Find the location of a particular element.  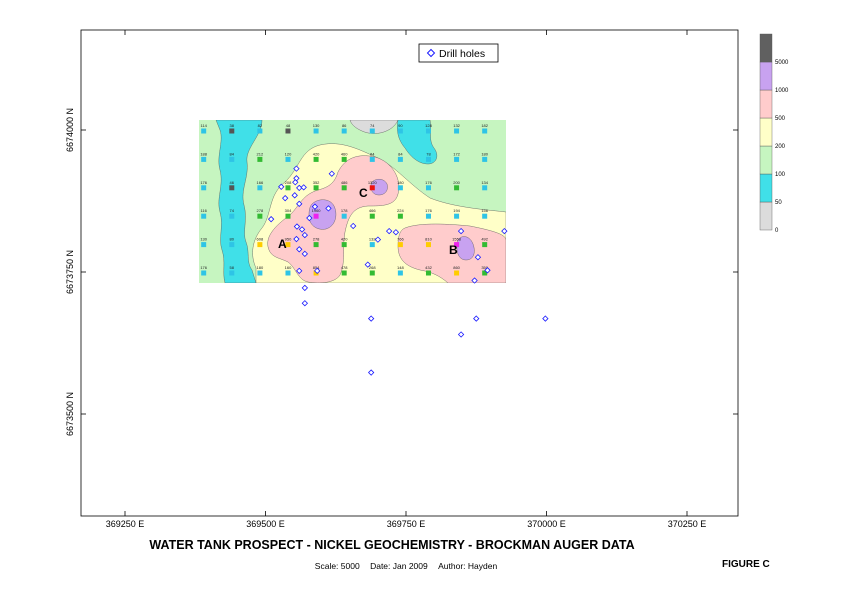

auger-sample: 194 is located at coordinates (457, 213).